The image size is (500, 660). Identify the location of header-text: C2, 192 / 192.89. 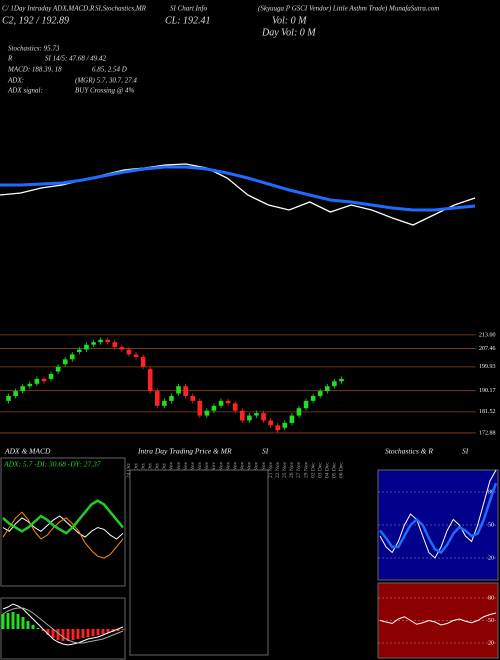
(35, 20).